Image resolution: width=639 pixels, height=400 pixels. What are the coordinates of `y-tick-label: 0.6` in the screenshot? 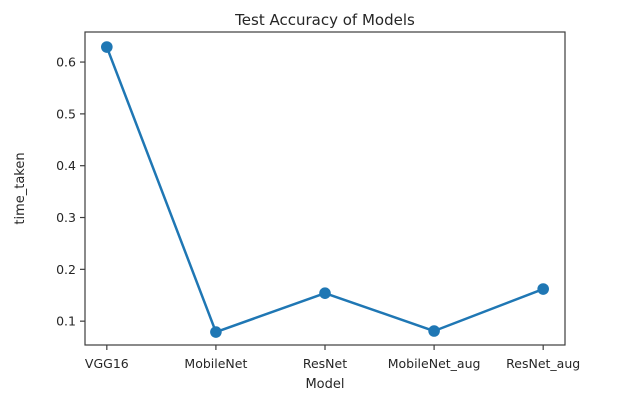 It's located at (66, 62).